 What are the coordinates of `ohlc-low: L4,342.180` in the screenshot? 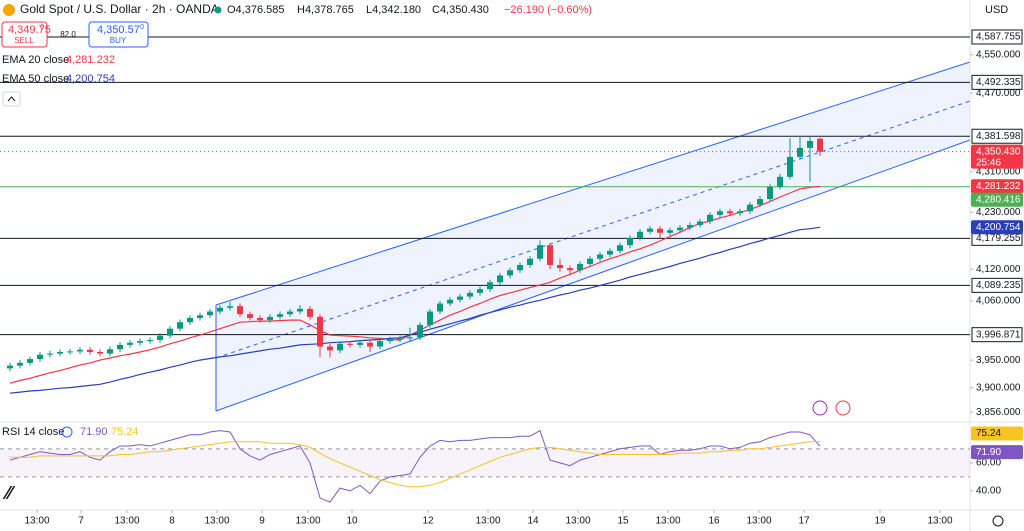 It's located at (393, 10).